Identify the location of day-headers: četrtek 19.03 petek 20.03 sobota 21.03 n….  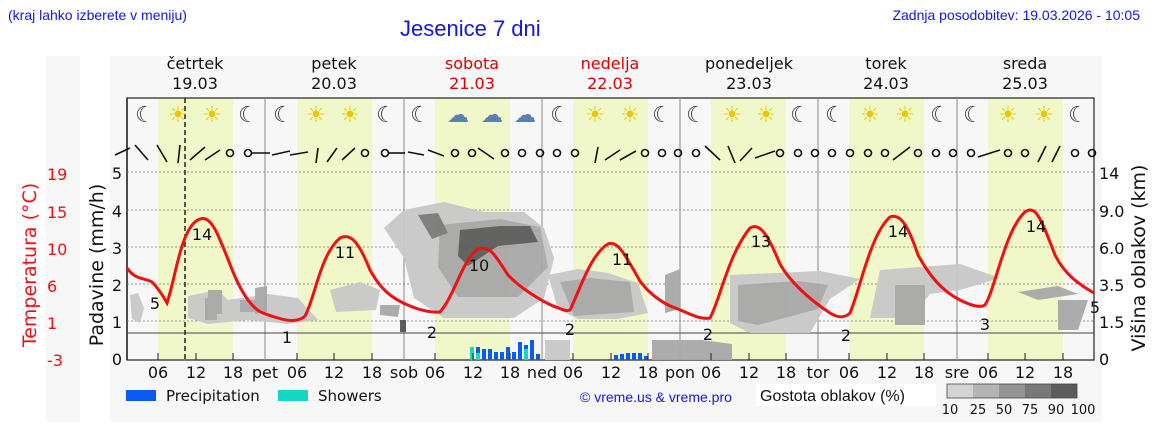
(607, 73).